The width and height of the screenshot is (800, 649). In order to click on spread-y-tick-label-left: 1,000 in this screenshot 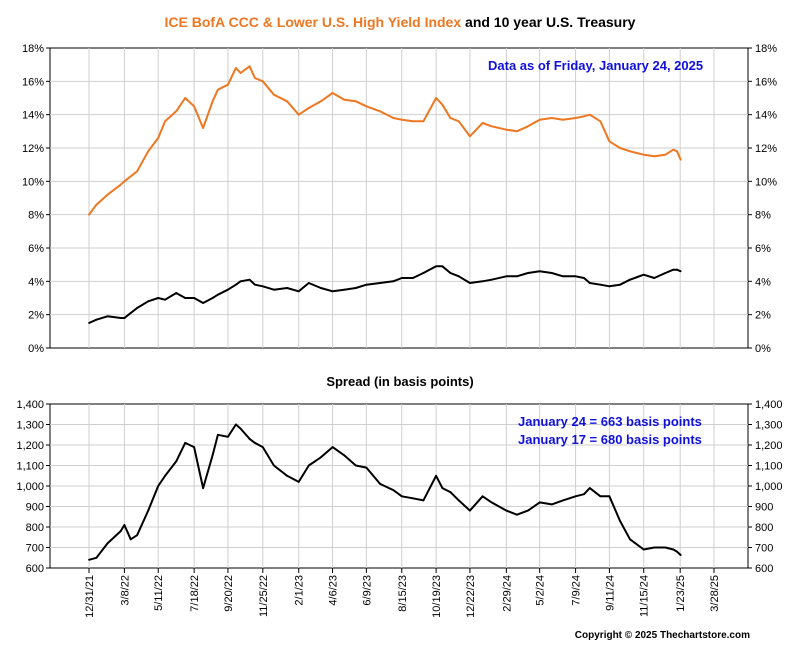, I will do `click(30, 487)`.